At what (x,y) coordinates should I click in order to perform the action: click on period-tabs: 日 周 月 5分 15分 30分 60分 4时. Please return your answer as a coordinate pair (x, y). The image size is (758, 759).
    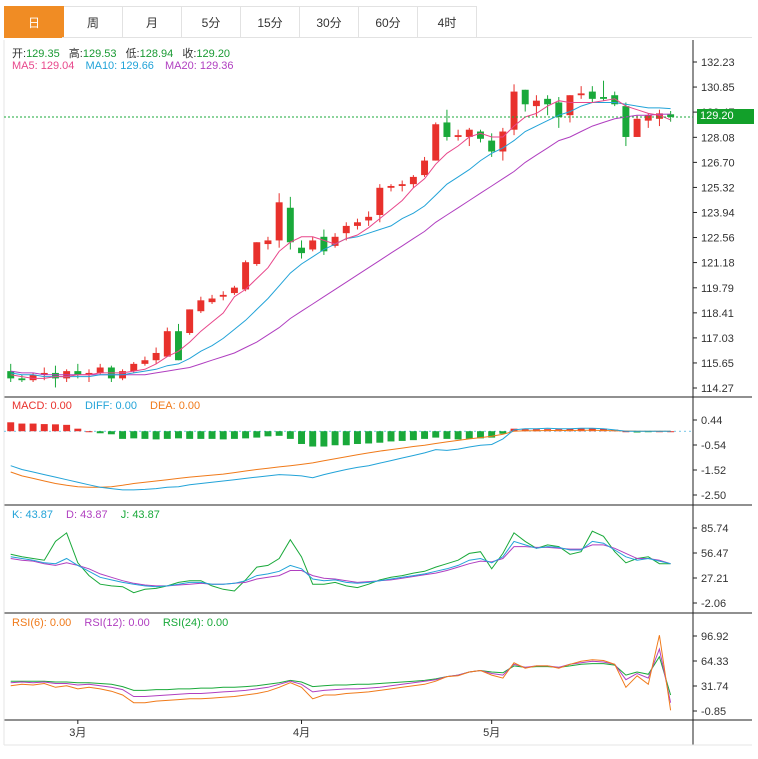
    Looking at the image, I should click on (240, 22).